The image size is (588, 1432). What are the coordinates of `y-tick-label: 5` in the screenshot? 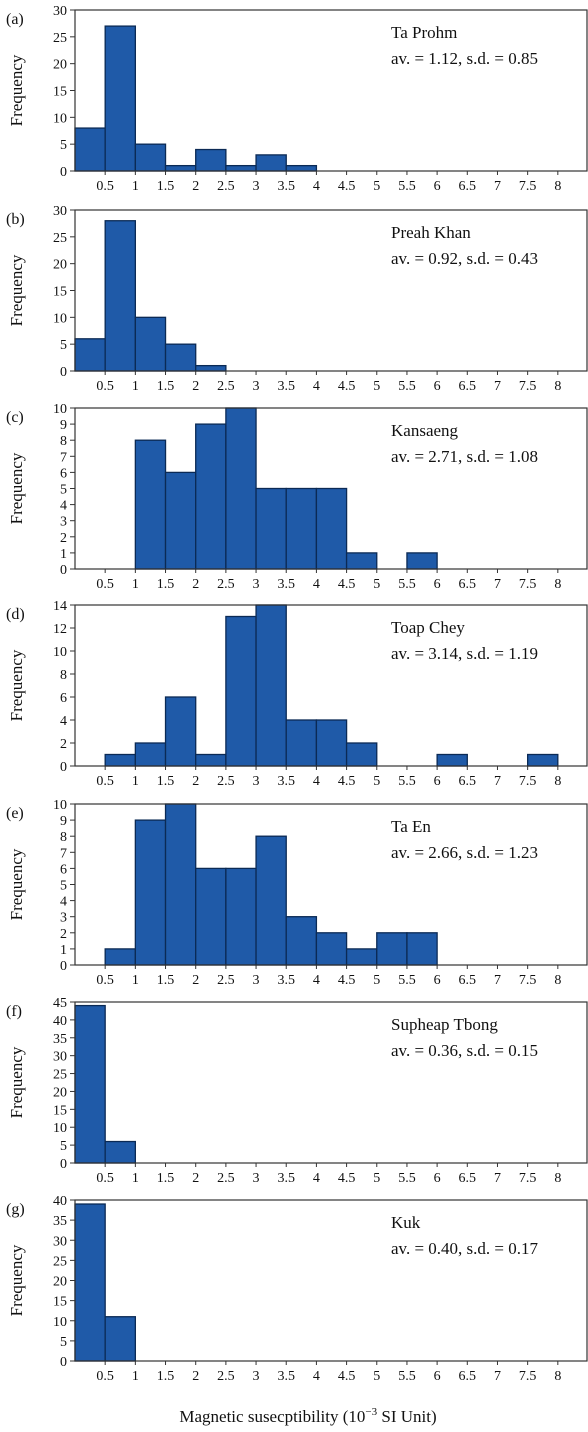 It's located at (63, 886).